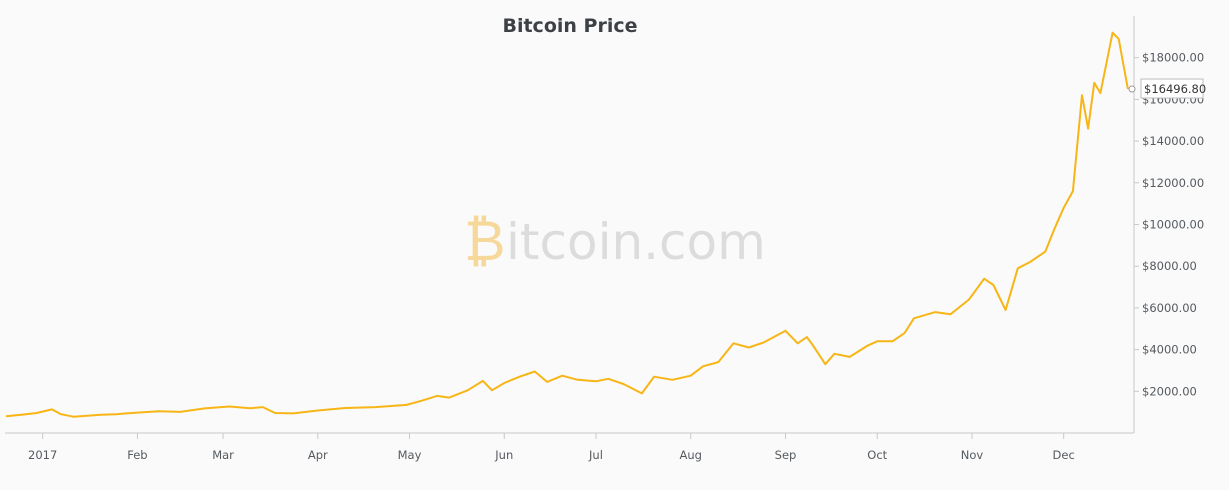 The height and width of the screenshot is (490, 1229). Describe the element at coordinates (42, 455) in the screenshot. I see `x-tick-label: 2017` at that location.